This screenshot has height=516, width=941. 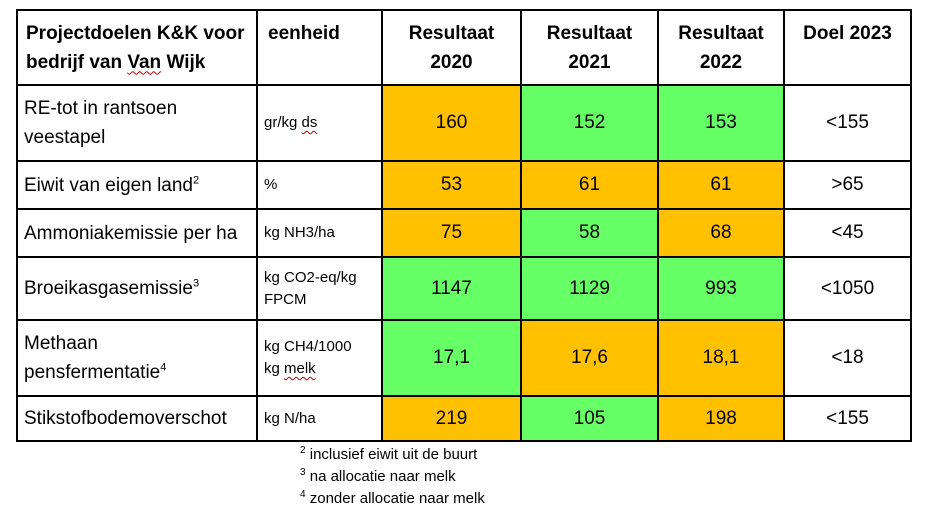 What do you see at coordinates (847, 33) in the screenshot?
I see `header-target-label: Doel 2023` at bounding box center [847, 33].